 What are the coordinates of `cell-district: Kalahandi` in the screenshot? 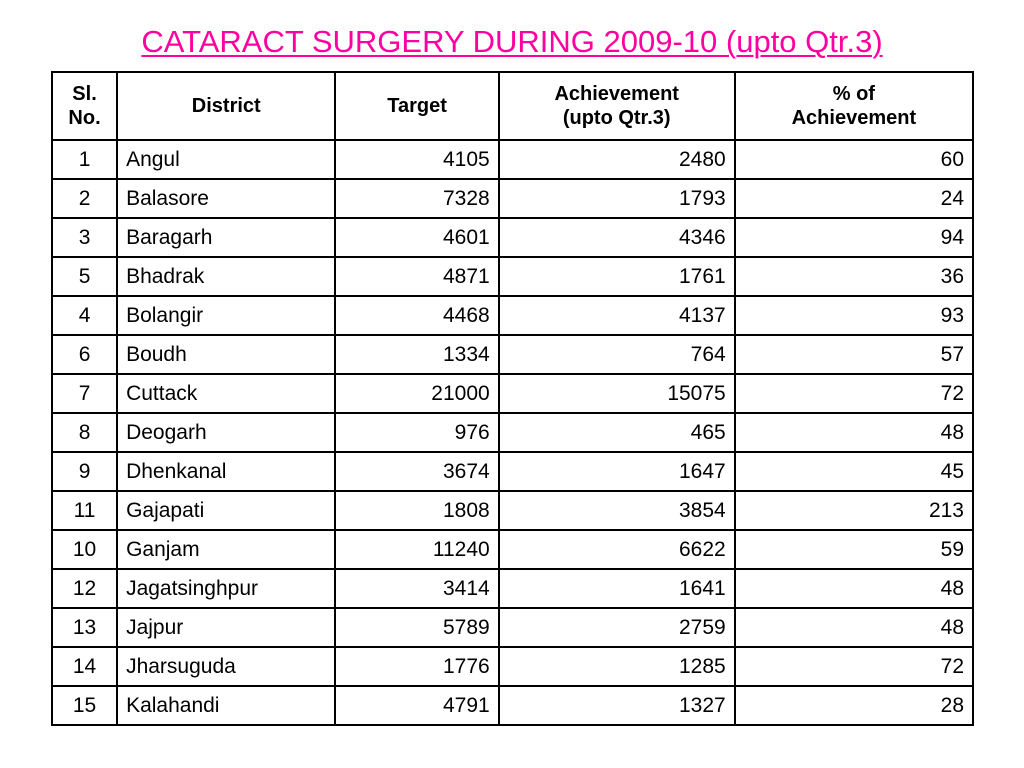 It's located at (226, 705).